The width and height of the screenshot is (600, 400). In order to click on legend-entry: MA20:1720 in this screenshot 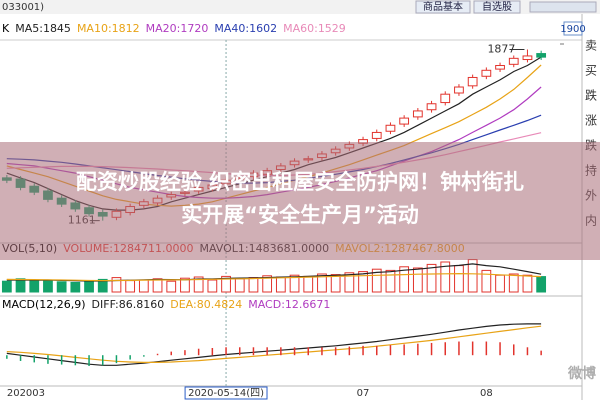, I will do `click(177, 28)`.